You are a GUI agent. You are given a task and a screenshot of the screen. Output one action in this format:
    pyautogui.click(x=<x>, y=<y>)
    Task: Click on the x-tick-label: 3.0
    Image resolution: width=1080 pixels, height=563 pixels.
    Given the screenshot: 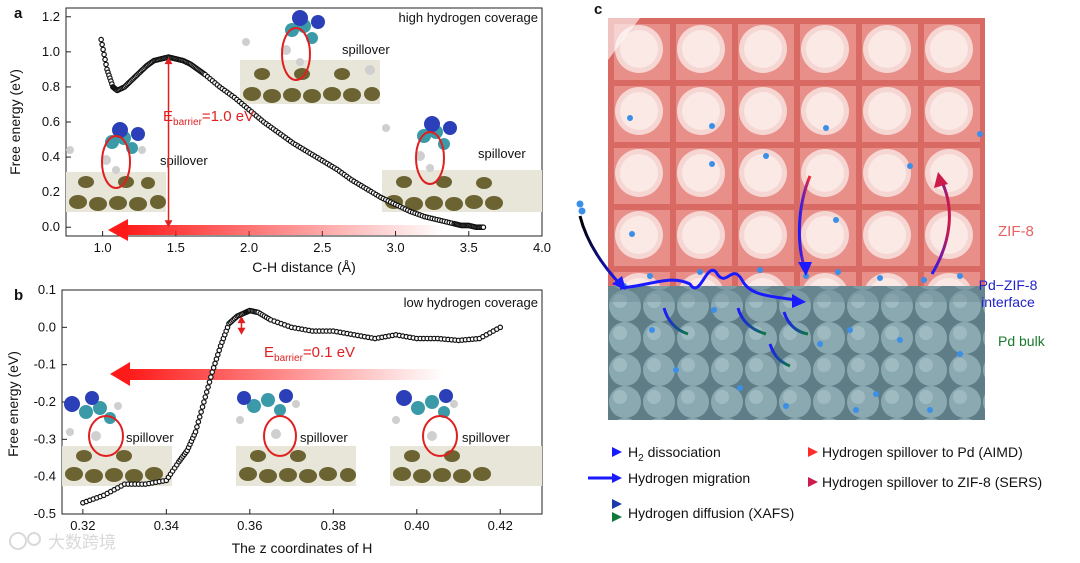 What is the action you would take?
    pyautogui.click(x=395, y=247)
    